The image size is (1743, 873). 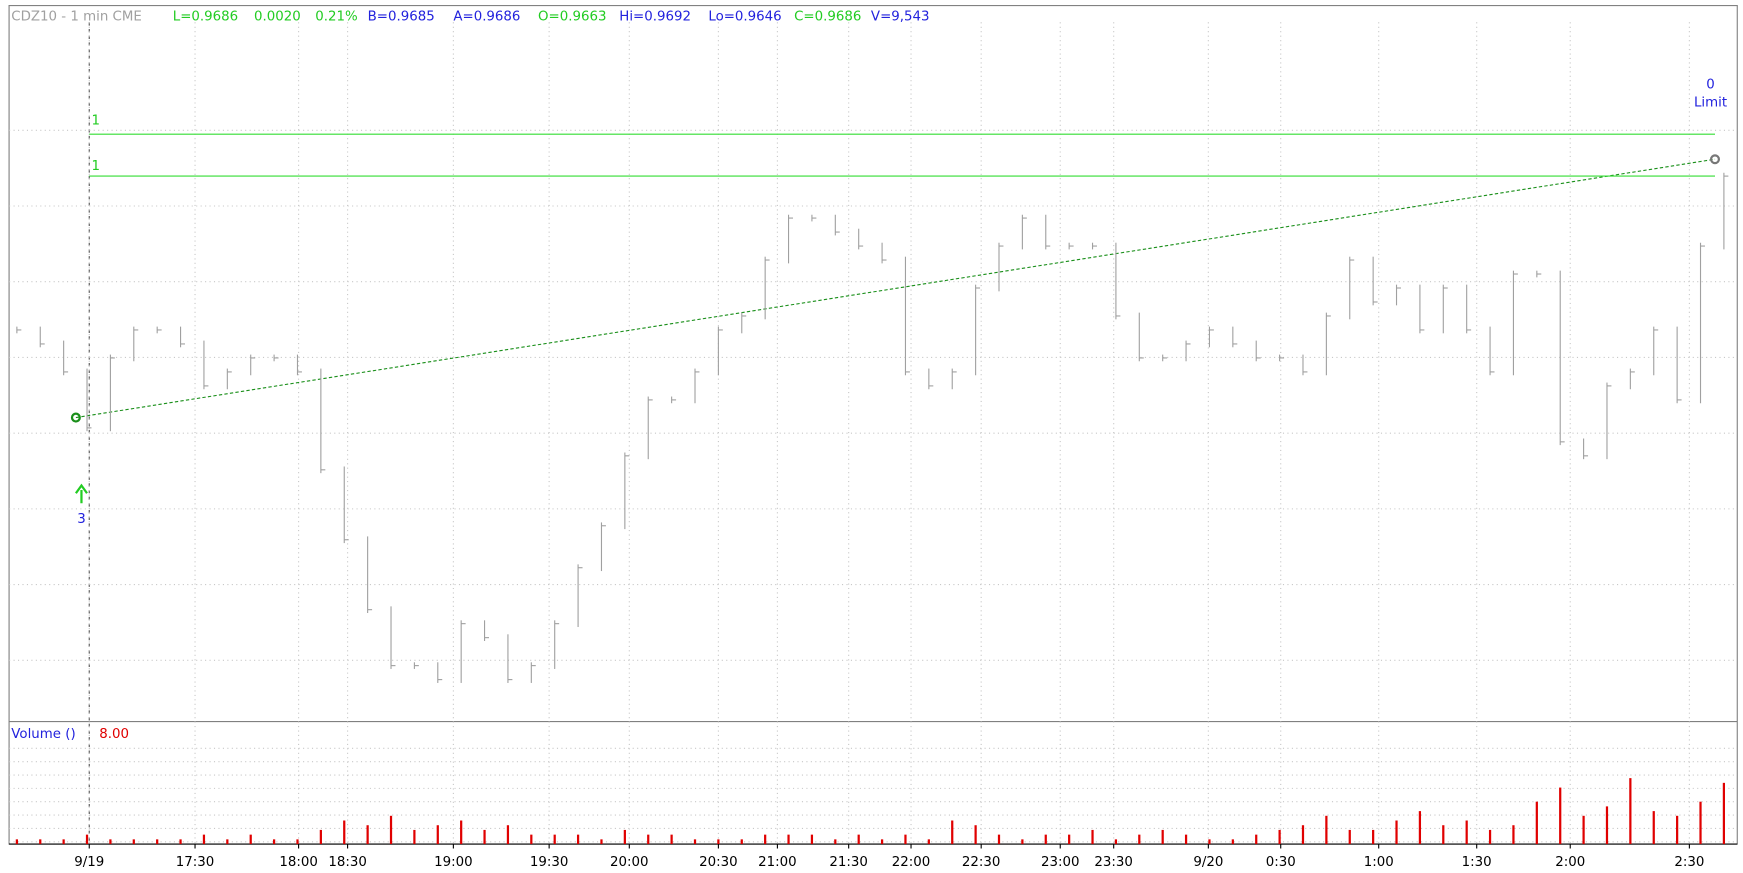 I want to click on x-tick-label: 22:30, so click(x=981, y=862).